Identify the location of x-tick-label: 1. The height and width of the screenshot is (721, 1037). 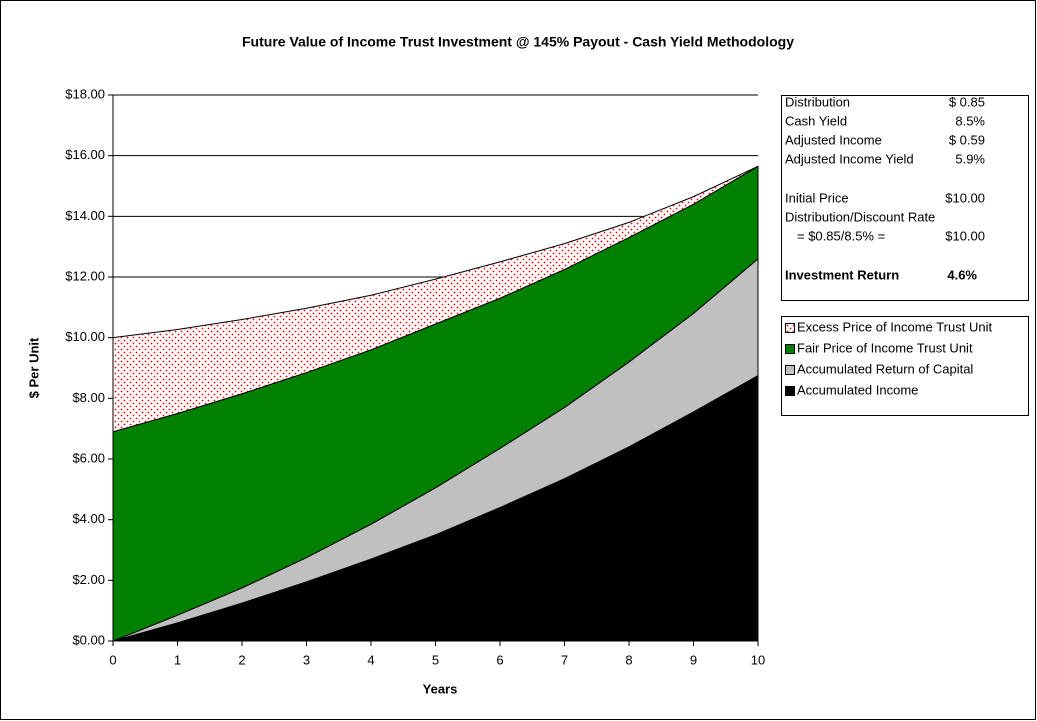
(177, 659).